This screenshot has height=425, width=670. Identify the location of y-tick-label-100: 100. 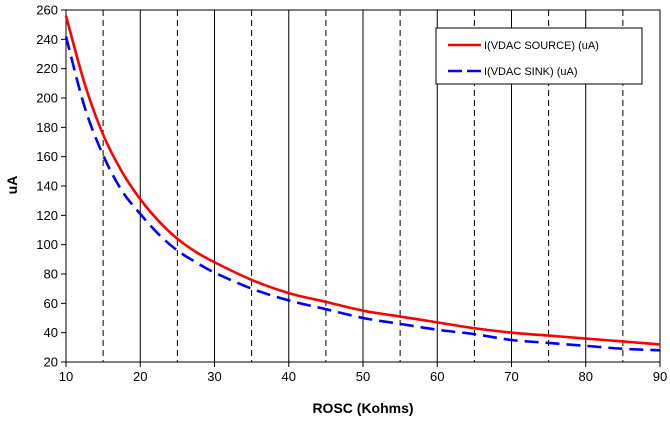
(47, 244).